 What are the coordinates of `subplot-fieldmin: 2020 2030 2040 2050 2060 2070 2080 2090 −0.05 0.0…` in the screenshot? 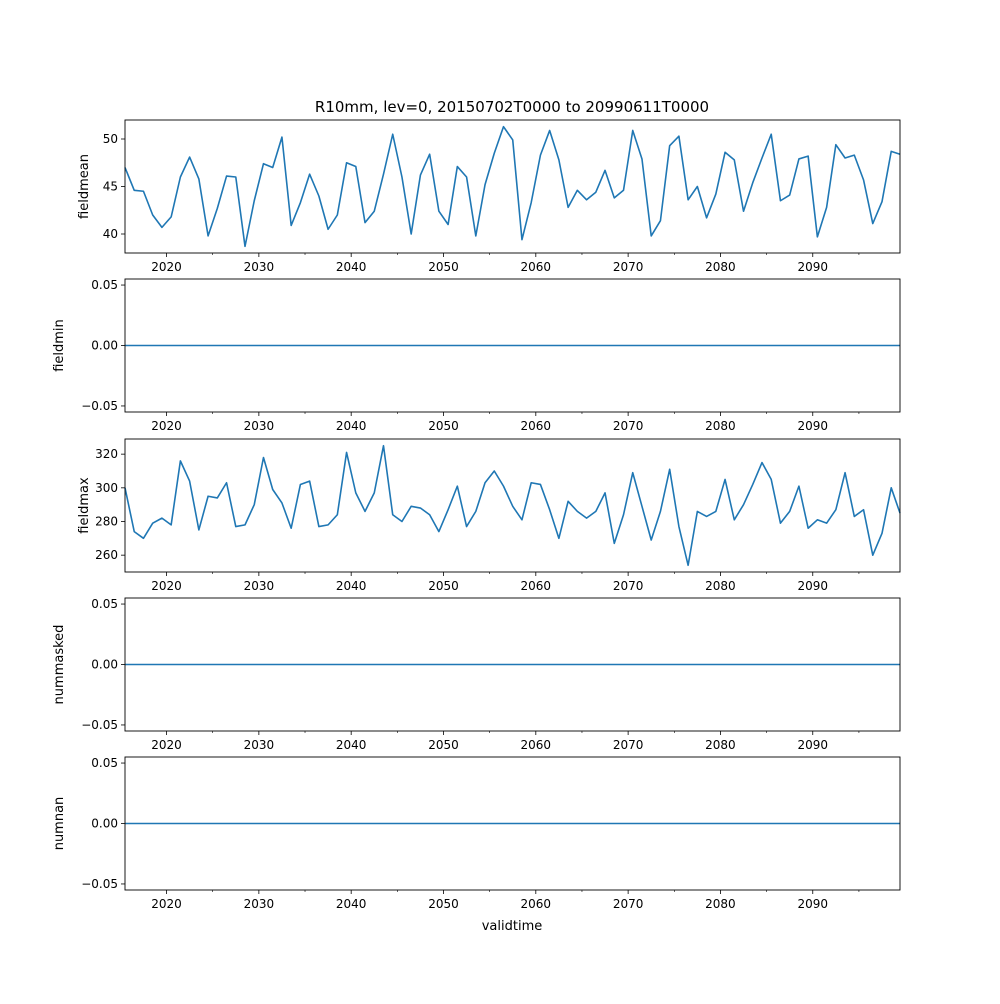 It's located at (476, 355).